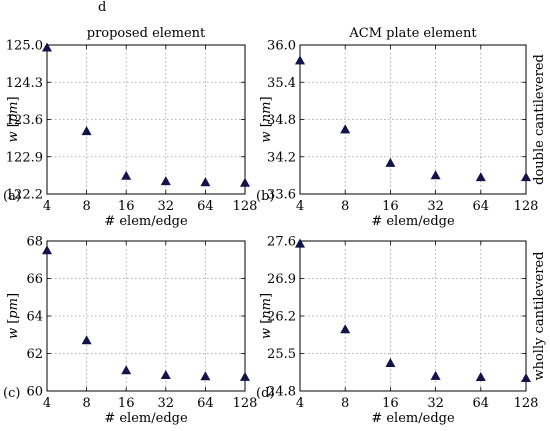  I want to click on y-tick-label: 125.0, so click(24, 46).